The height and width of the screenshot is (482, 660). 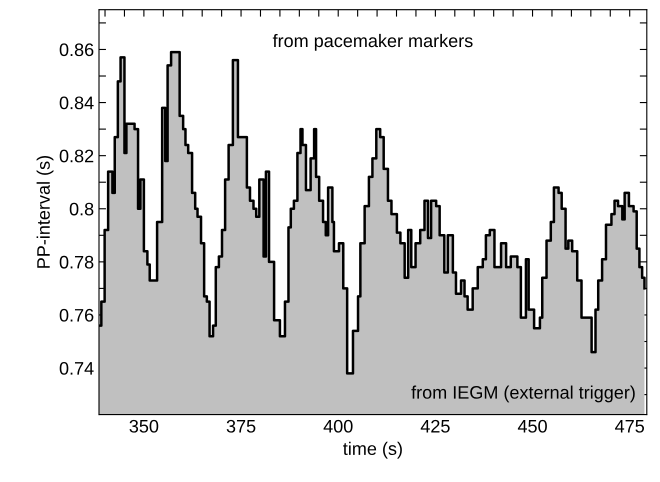 I want to click on x-tick-label: 425, so click(x=435, y=426).